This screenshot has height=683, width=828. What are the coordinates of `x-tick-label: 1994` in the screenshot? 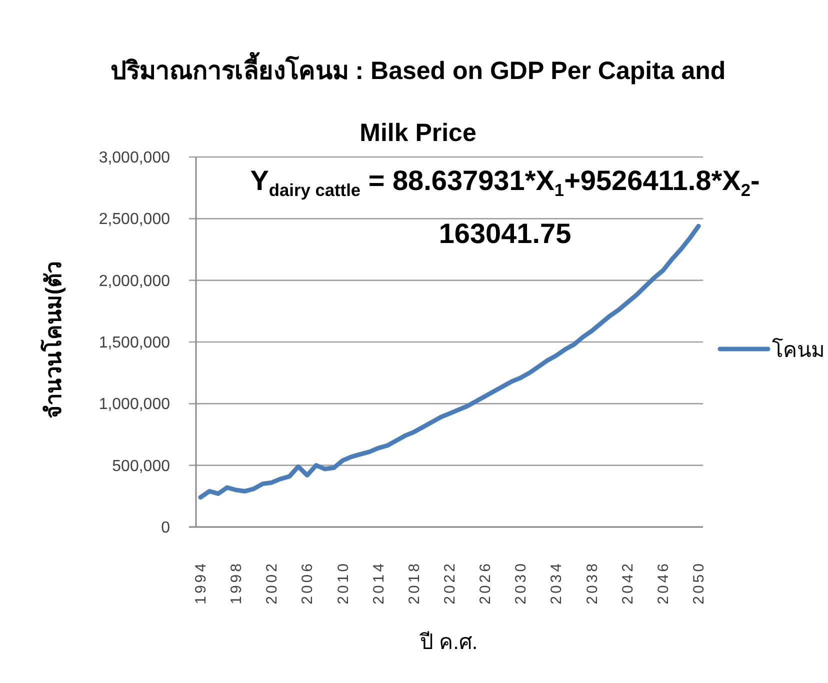 It's located at (201, 582).